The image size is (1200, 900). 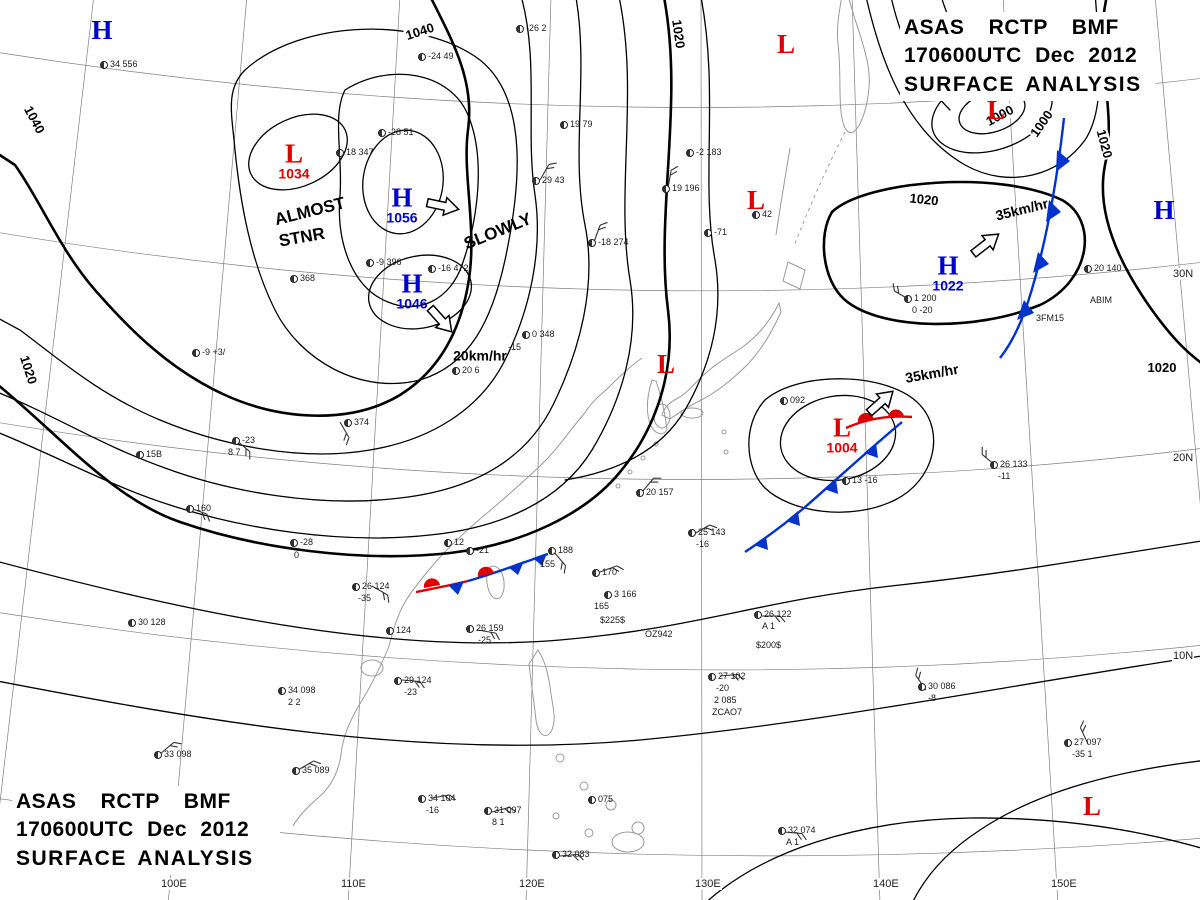 What do you see at coordinates (602, 606) in the screenshot?
I see `station-plot: 165` at bounding box center [602, 606].